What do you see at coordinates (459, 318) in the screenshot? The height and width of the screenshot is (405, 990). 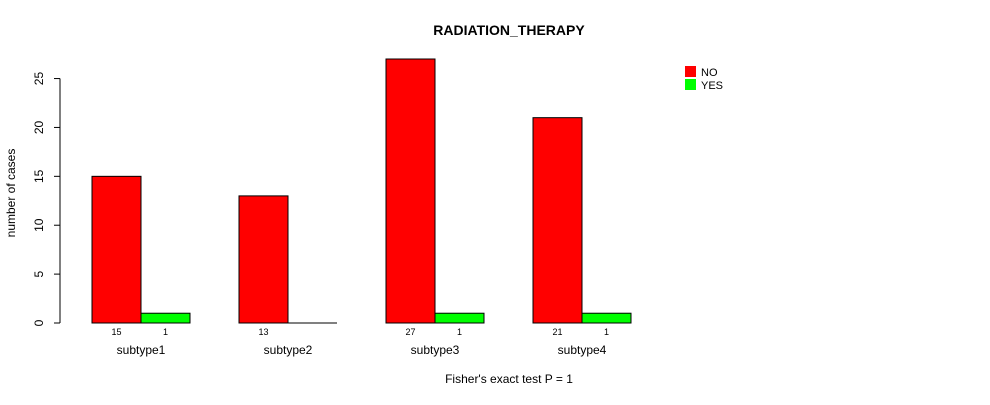 I see `bar-subtype3-yes` at bounding box center [459, 318].